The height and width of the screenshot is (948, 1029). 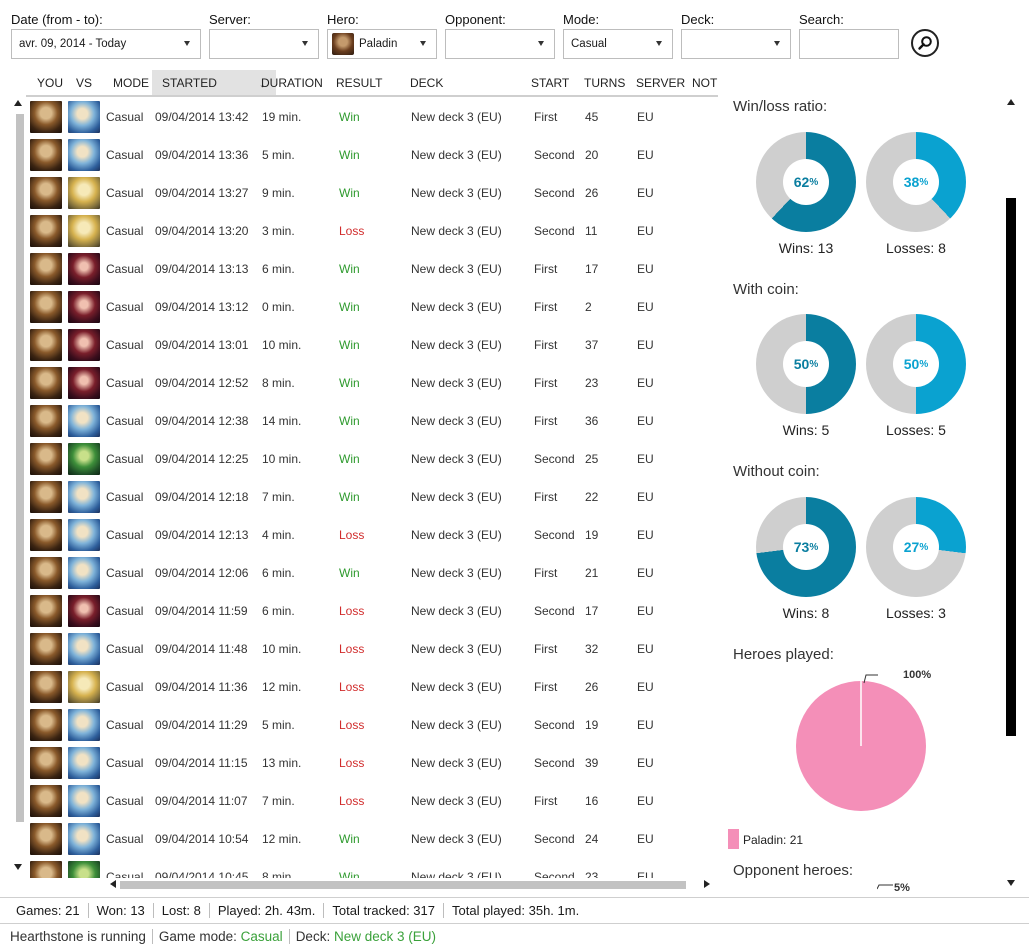 What do you see at coordinates (554, 231) in the screenshot?
I see `cell-start: Second` at bounding box center [554, 231].